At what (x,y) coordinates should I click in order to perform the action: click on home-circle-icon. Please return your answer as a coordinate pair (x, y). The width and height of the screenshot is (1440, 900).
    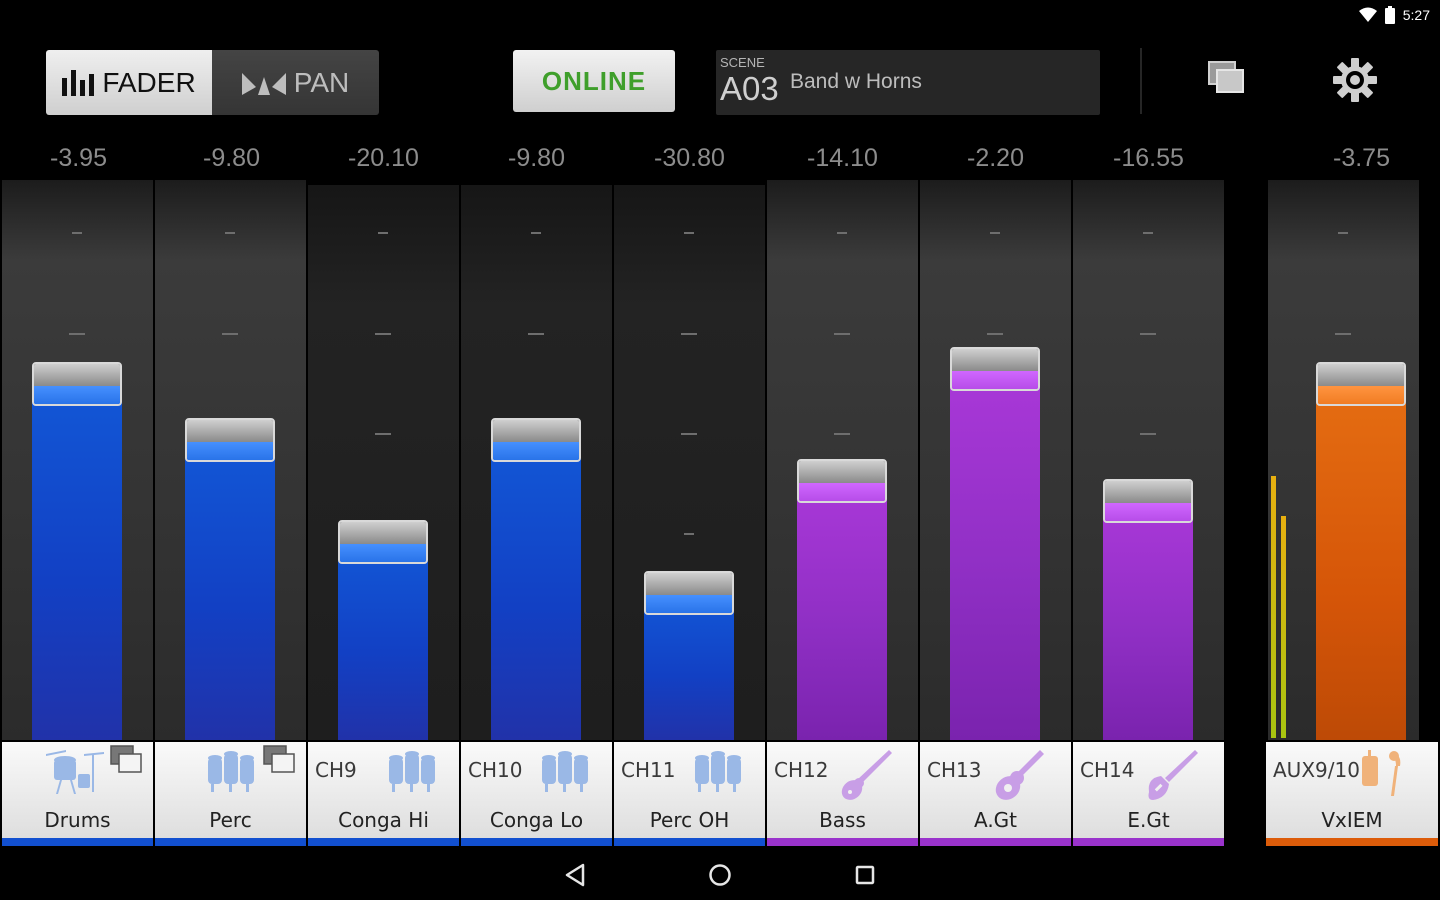
    Looking at the image, I should click on (720, 875).